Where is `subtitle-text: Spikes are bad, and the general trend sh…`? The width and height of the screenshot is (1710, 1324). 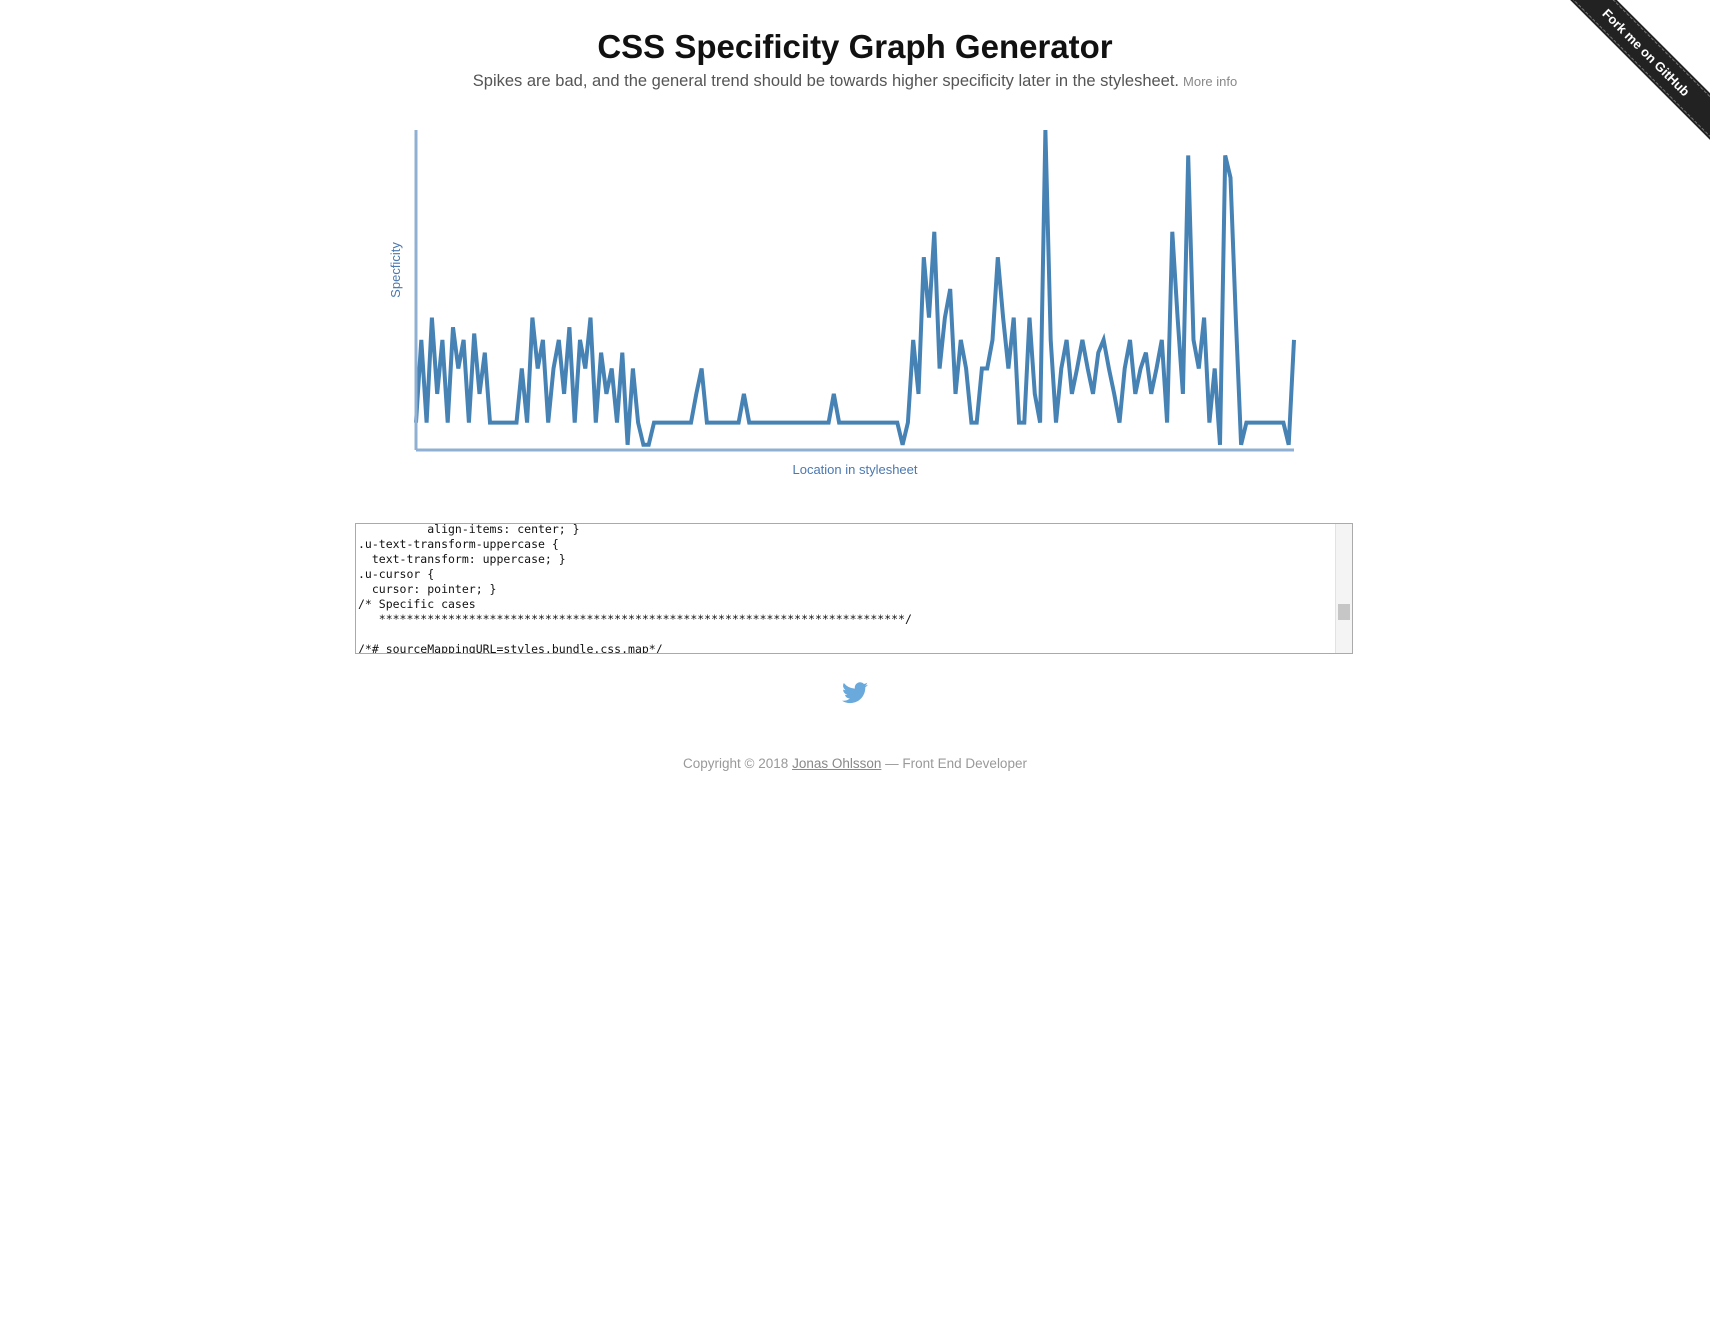
subtitle-text: Spikes are bad, and the general trend sh… is located at coordinates (826, 81).